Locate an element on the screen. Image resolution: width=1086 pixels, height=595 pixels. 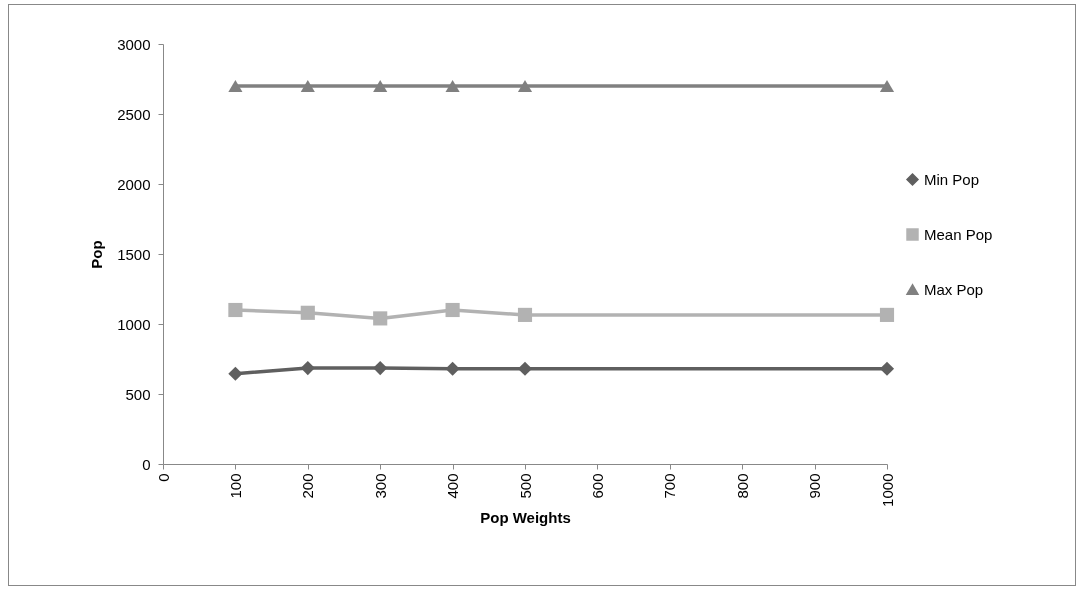
y-tick-label: 2000 is located at coordinates (134, 184).